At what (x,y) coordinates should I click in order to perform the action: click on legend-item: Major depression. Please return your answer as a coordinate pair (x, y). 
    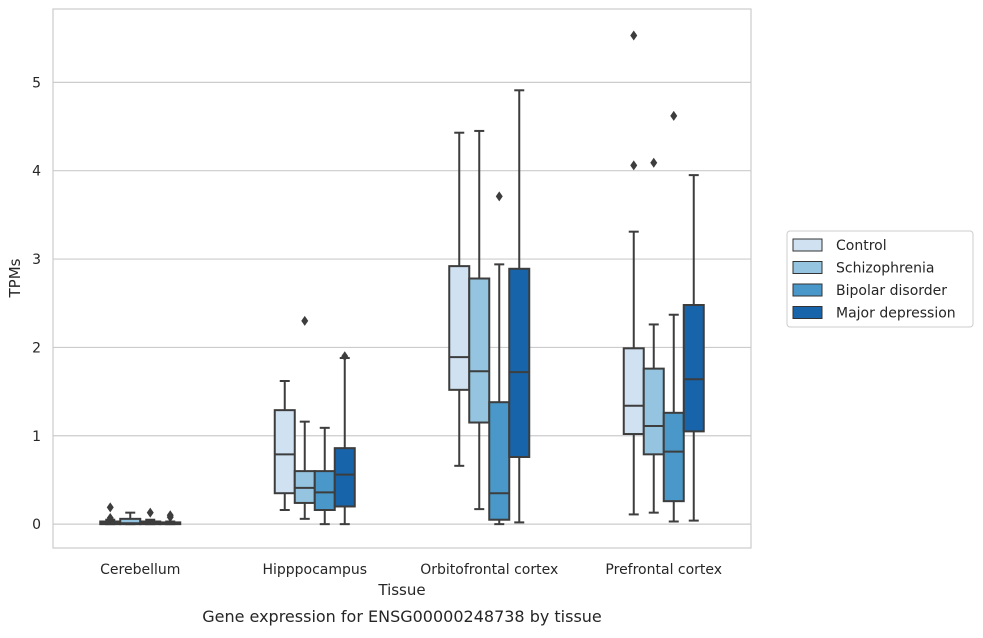
    Looking at the image, I should click on (874, 314).